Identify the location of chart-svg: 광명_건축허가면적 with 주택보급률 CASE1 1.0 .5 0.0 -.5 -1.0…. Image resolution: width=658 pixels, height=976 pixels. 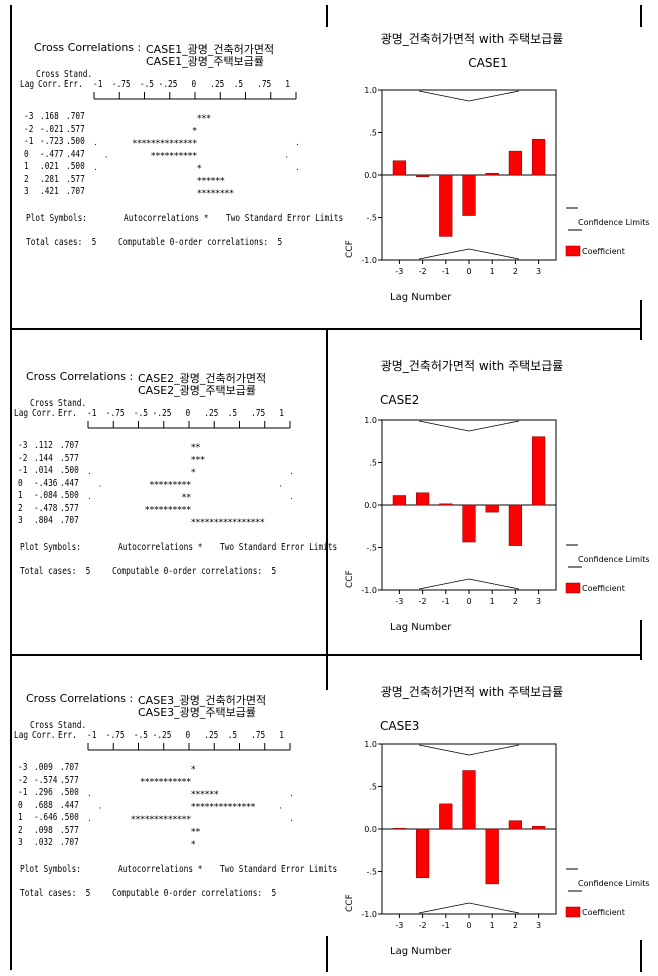
(497, 167).